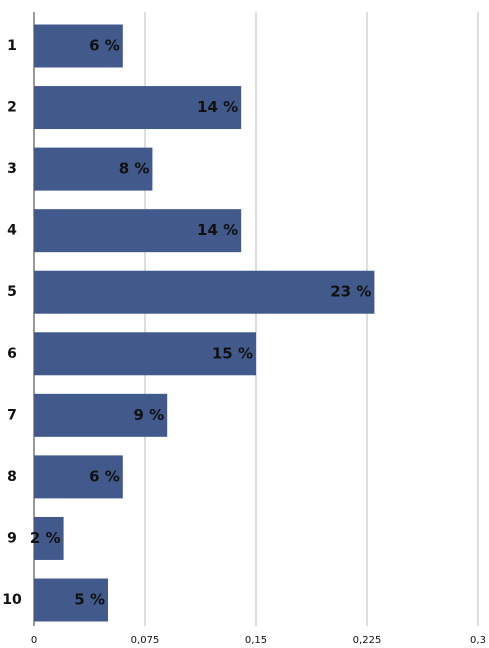  Describe the element at coordinates (12, 46) in the screenshot. I see `y-tick-label: 1` at that location.